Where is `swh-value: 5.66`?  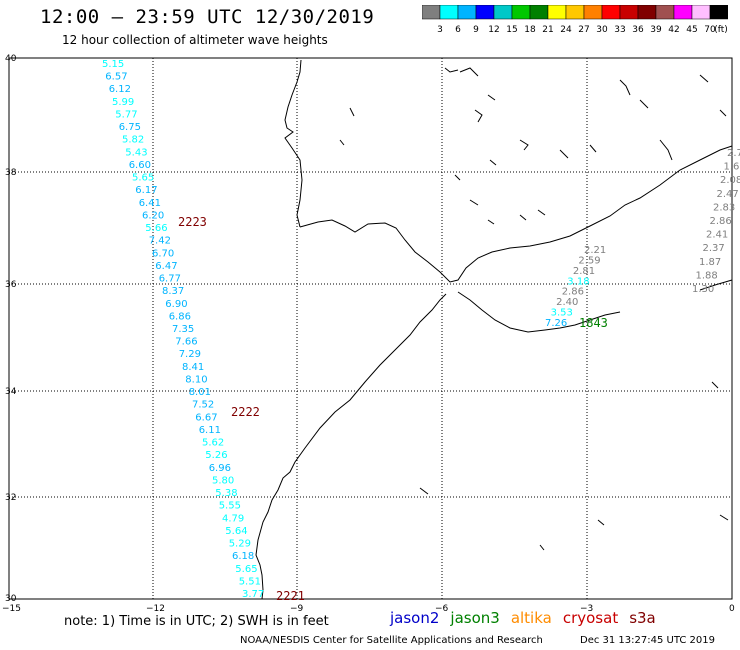 swh-value: 5.66 is located at coordinates (156, 228).